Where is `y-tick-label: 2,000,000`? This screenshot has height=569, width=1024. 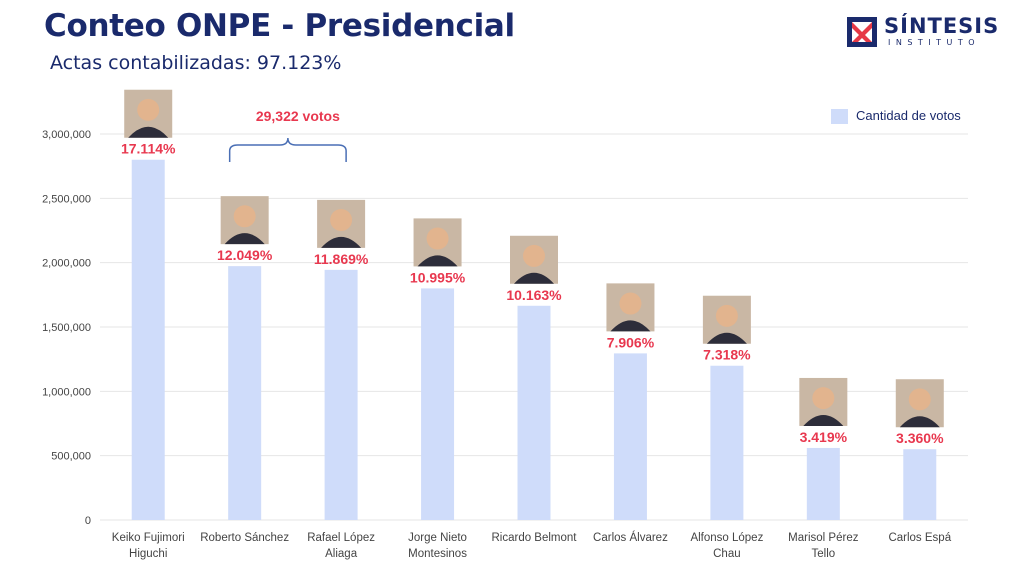 y-tick-label: 2,000,000 is located at coordinates (66, 264).